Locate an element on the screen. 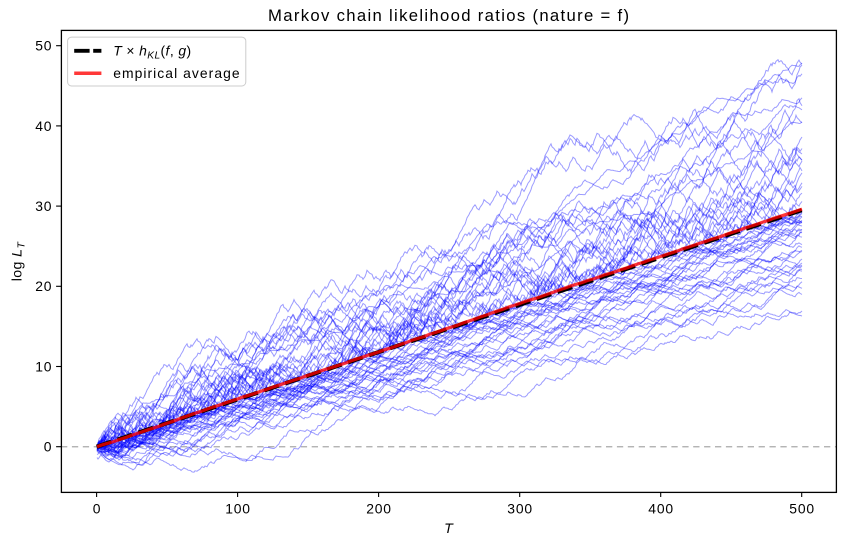  svg-text: 100 is located at coordinates (238, 508).